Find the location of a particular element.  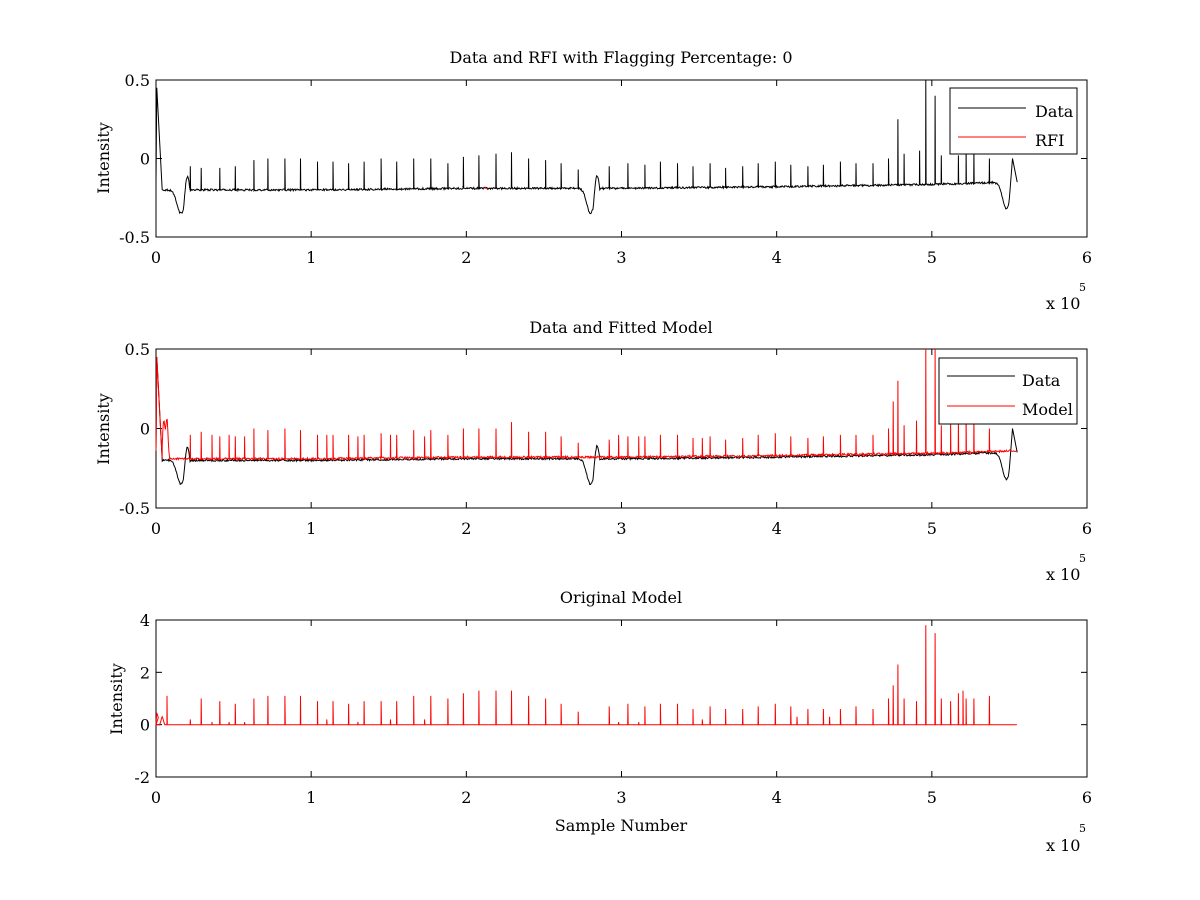

legend: Data Model is located at coordinates (1008, 391).